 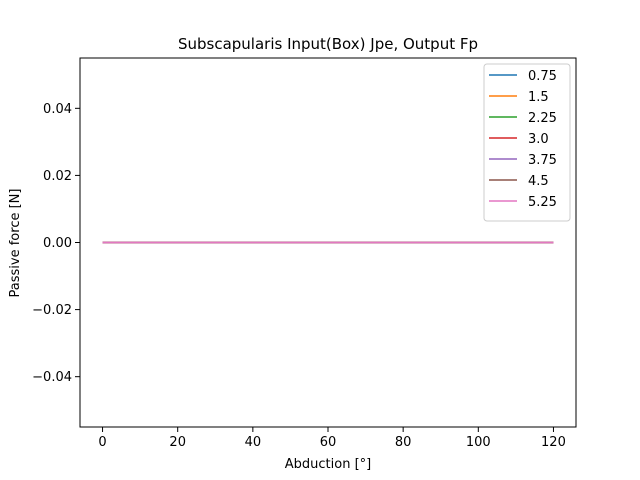 What do you see at coordinates (177, 442) in the screenshot?
I see `x-tick-label: 20` at bounding box center [177, 442].